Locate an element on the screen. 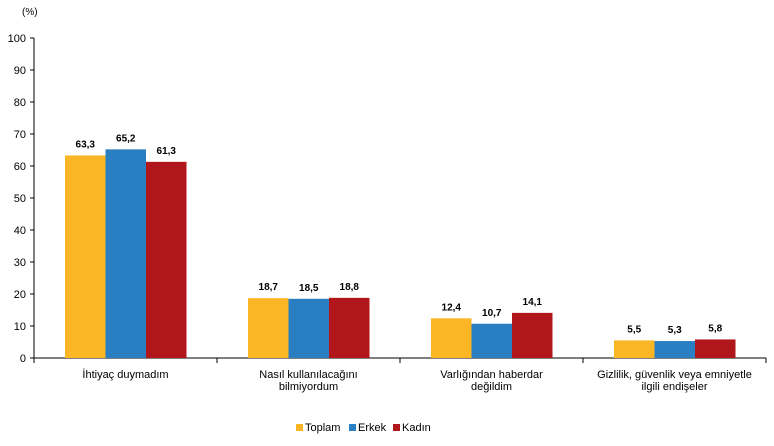  y-tick-label: 70 is located at coordinates (20, 135).